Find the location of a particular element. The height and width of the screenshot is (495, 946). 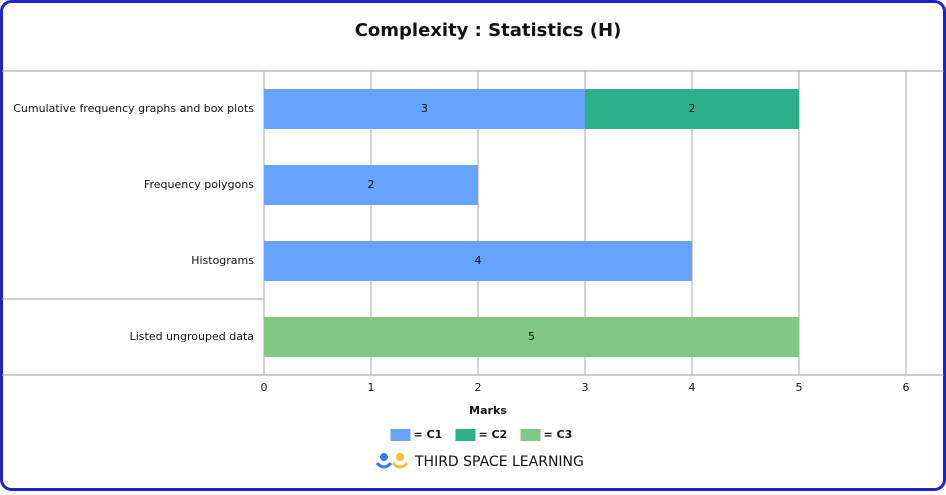

logo: THIRD SPACE LEARNING is located at coordinates (479, 461).